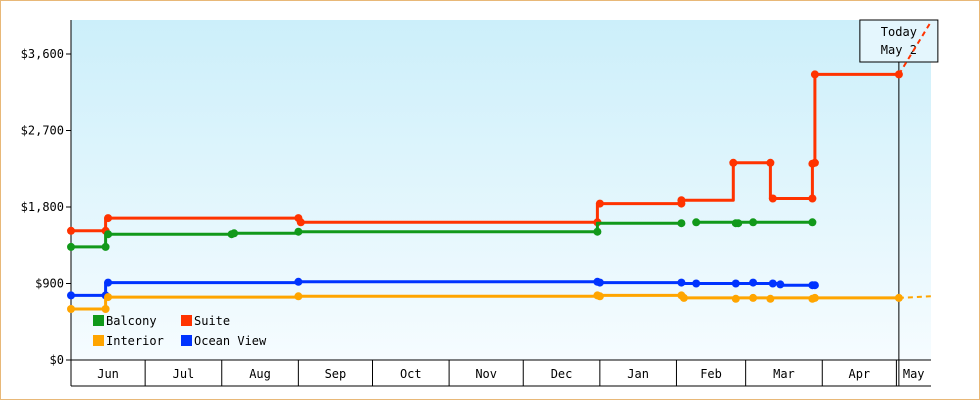 The width and height of the screenshot is (980, 400). I want to click on legend-label: Suite, so click(212, 321).